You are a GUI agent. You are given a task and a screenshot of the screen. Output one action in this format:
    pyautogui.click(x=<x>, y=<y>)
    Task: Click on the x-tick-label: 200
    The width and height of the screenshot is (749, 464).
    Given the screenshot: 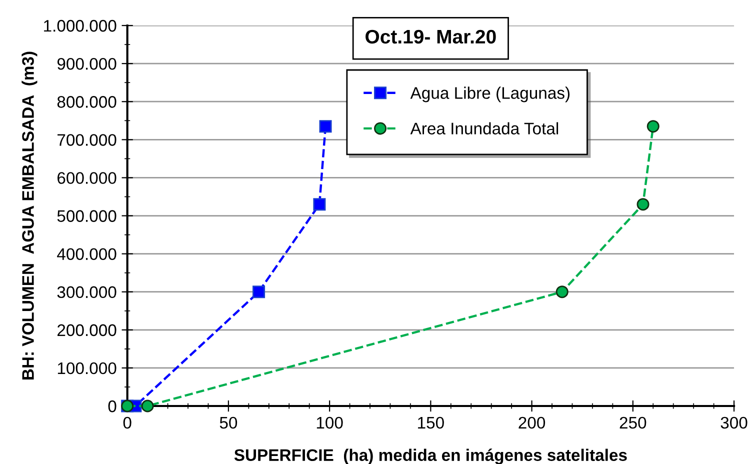 What is the action you would take?
    pyautogui.click(x=532, y=422)
    